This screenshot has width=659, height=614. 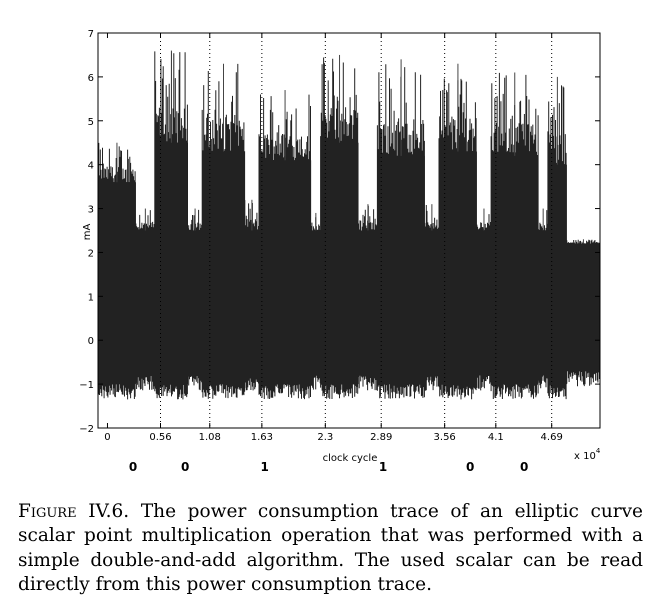 What do you see at coordinates (107, 437) in the screenshot?
I see `x-tick-label: 0` at bounding box center [107, 437].